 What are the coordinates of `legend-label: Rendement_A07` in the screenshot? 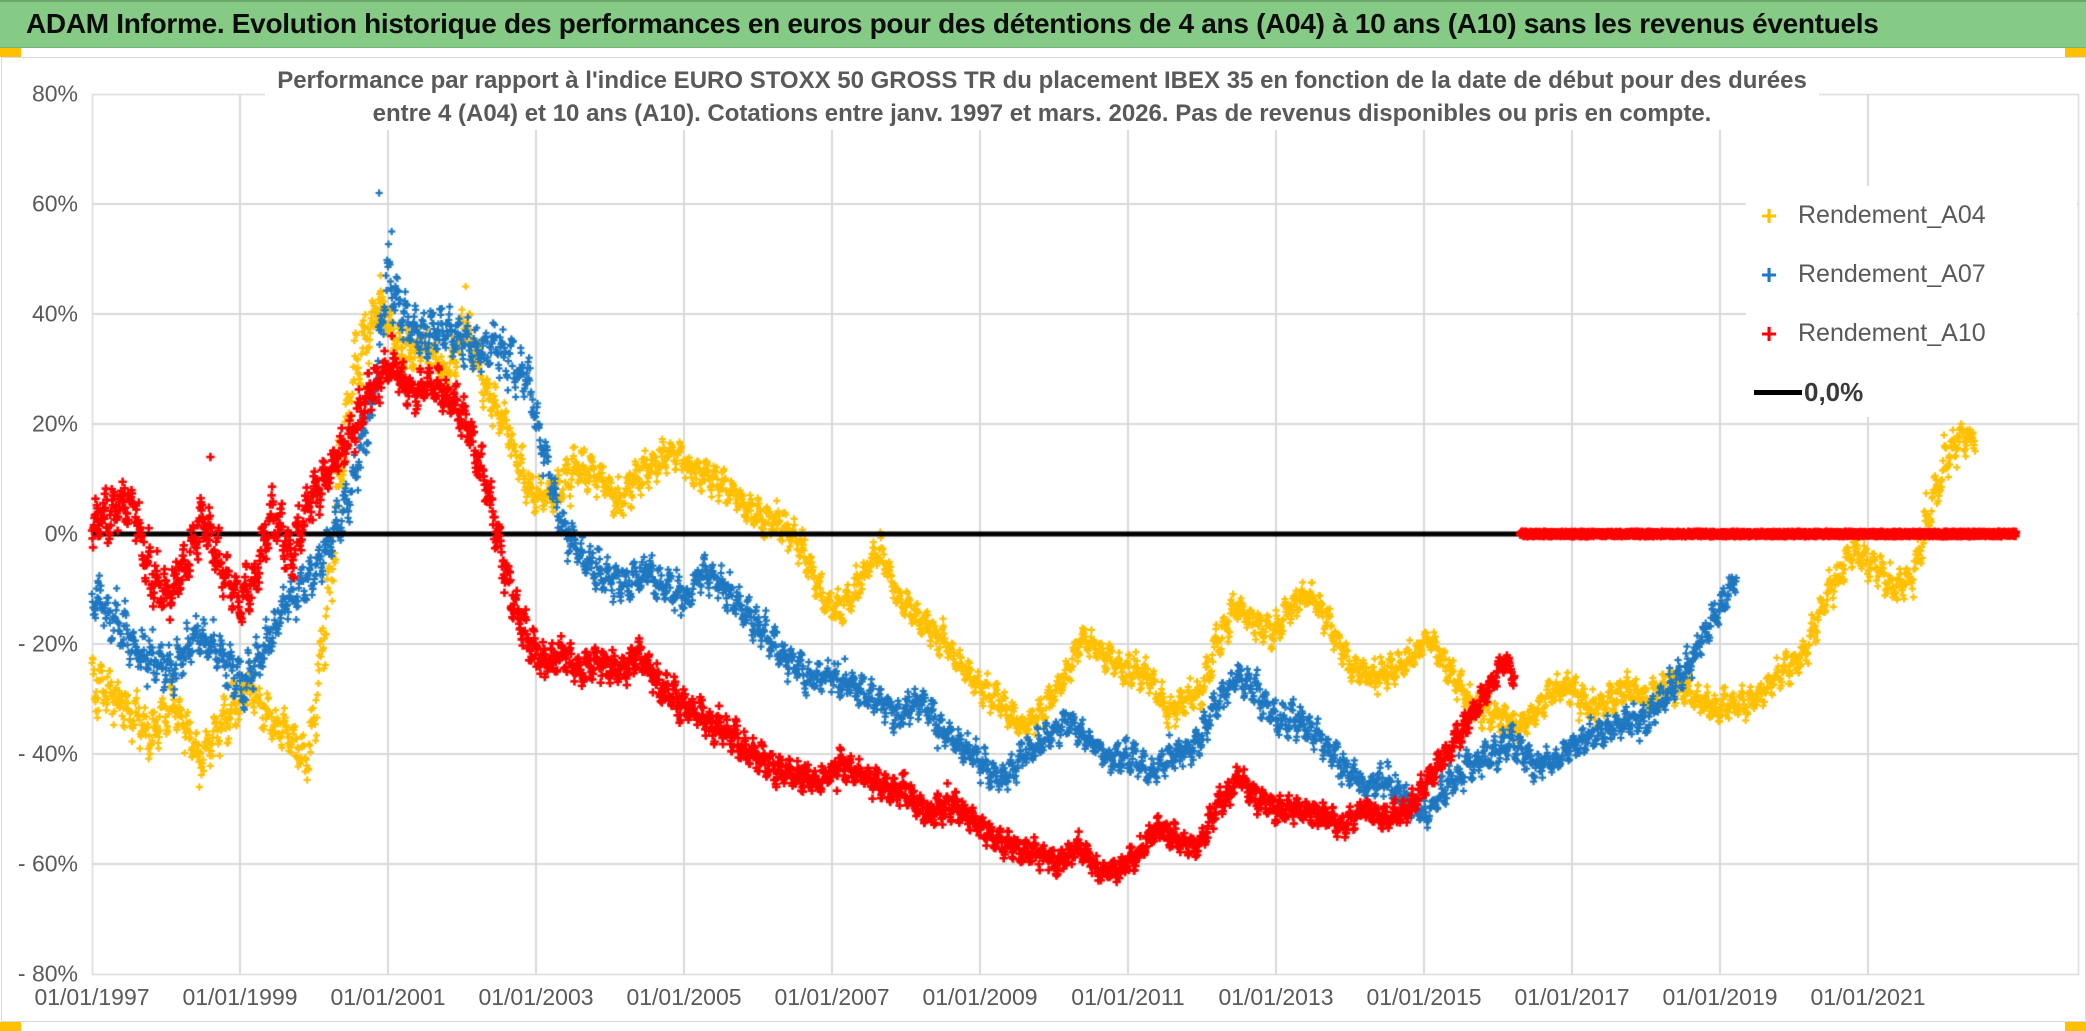 It's located at (1892, 274).